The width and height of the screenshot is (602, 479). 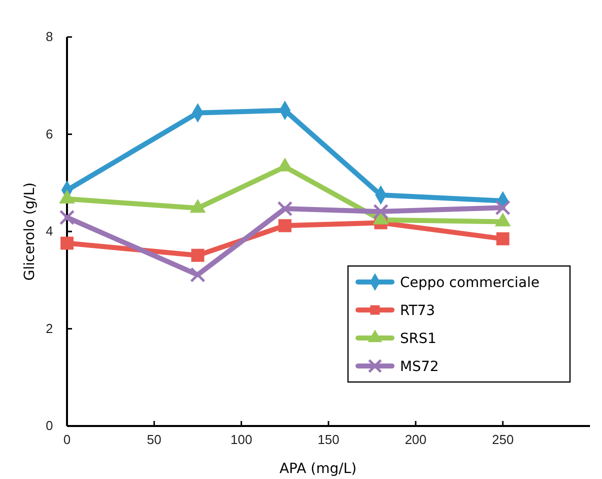 What do you see at coordinates (30, 231) in the screenshot?
I see `y-axis-title: Glicerolo (g/L)` at bounding box center [30, 231].